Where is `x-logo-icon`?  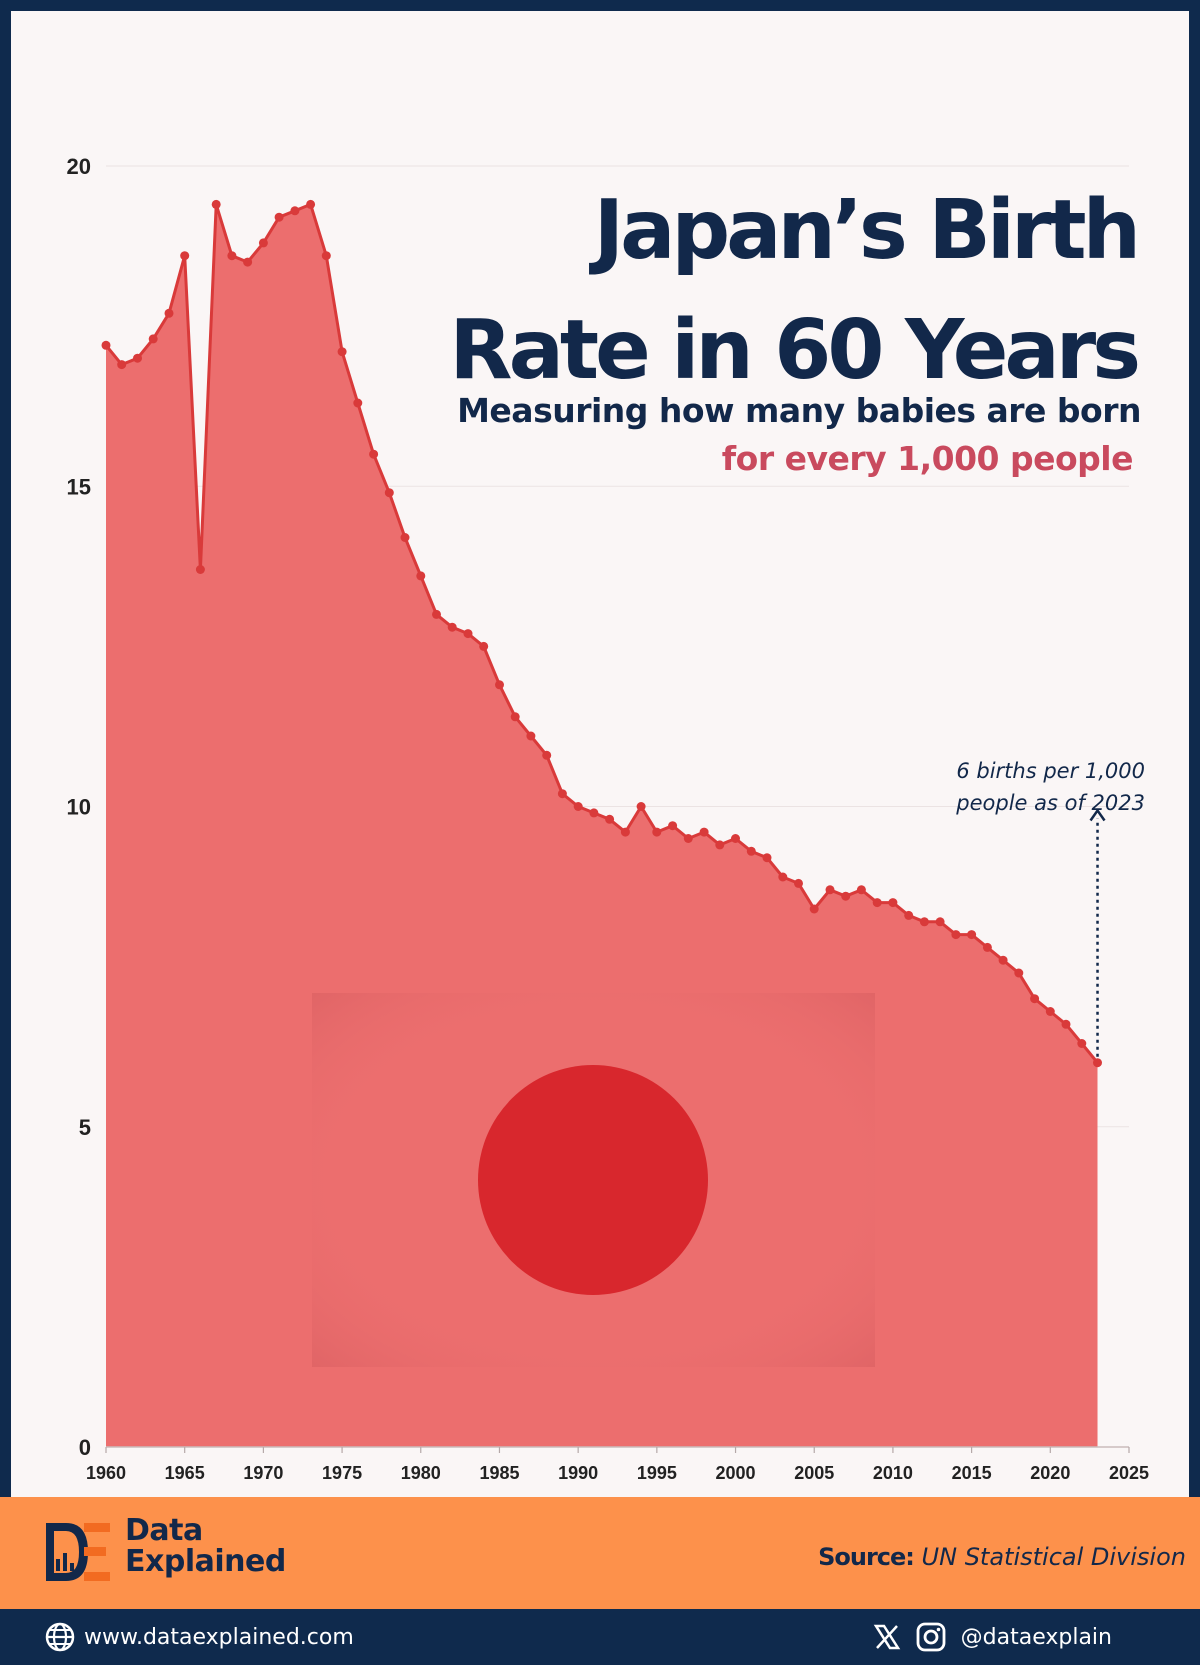
x-logo-icon is located at coordinates (887, 1637).